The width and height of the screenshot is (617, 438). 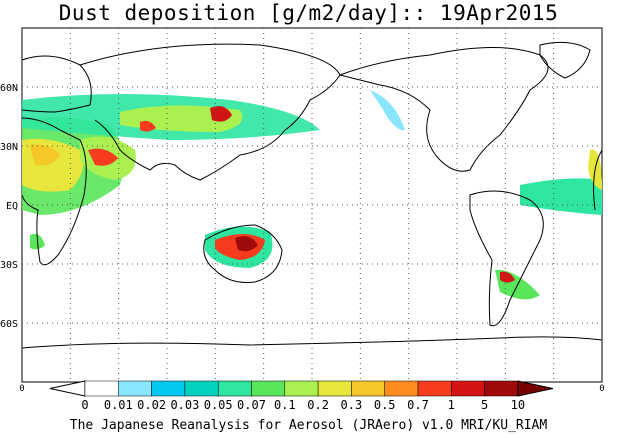 What do you see at coordinates (148, 126) in the screenshot?
I see `gobi-hotspot` at bounding box center [148, 126].